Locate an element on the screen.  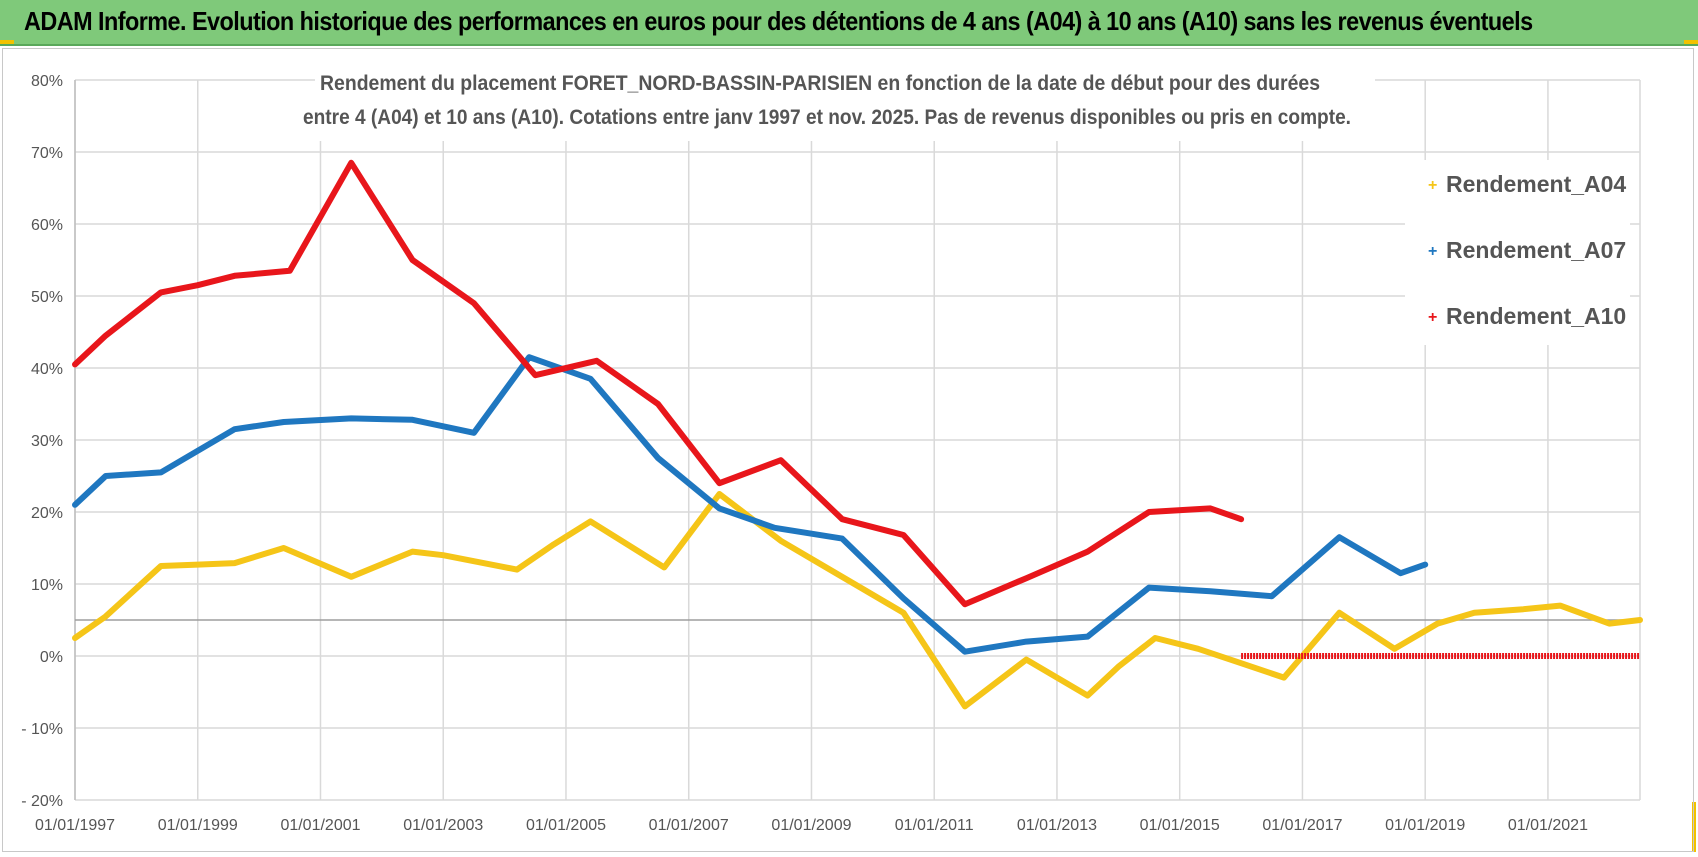
y-tick-label: 50% is located at coordinates (47, 297).